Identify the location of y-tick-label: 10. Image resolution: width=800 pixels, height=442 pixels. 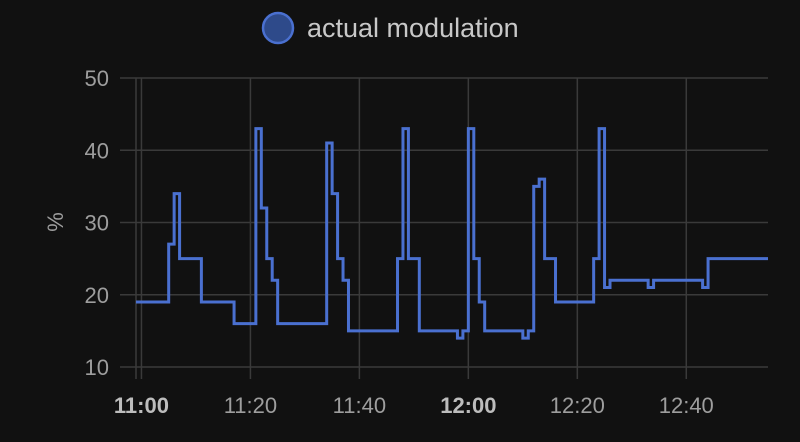
(97, 367).